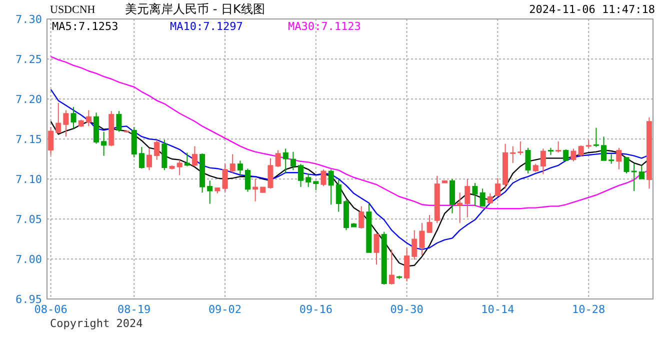  I want to click on x-tick-label: 09-16, so click(315, 309).